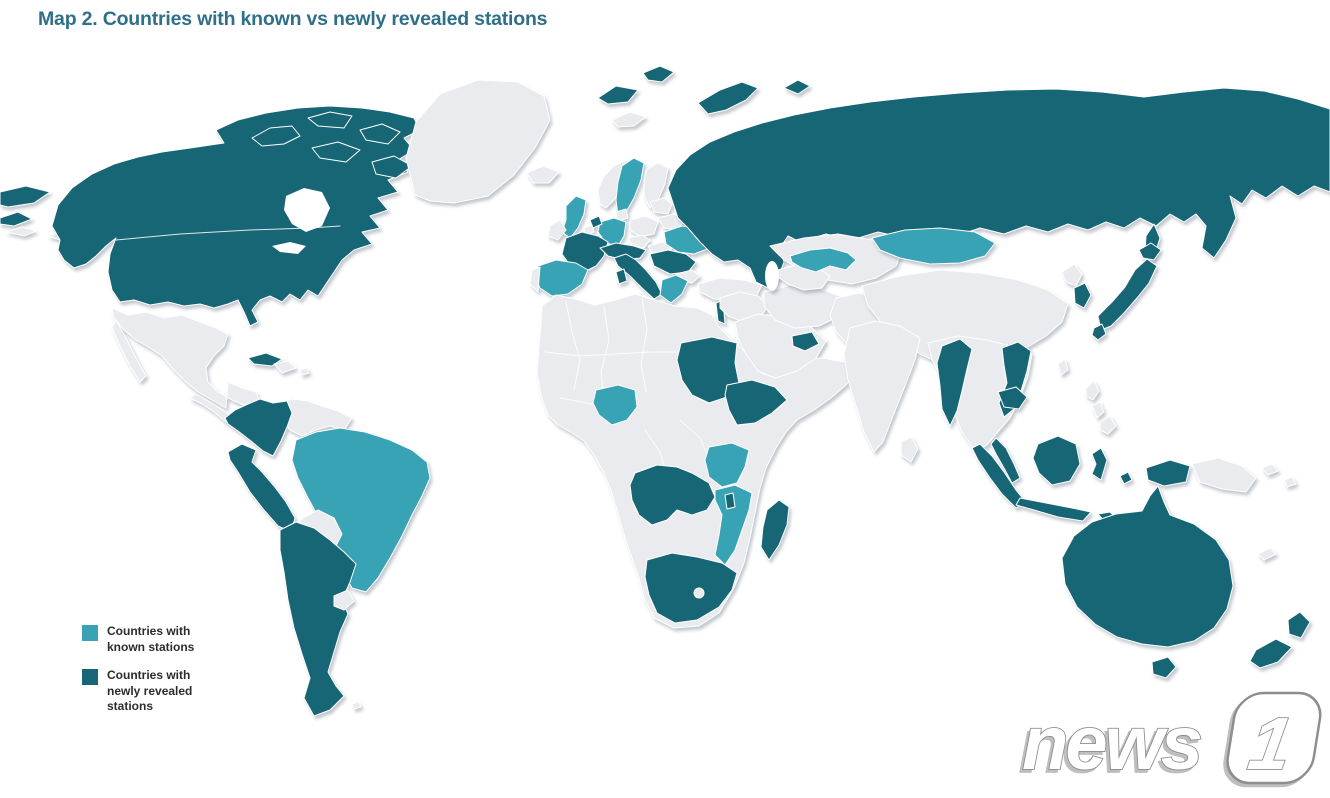  What do you see at coordinates (1082, 295) in the screenshot?
I see `region-south-korea` at bounding box center [1082, 295].